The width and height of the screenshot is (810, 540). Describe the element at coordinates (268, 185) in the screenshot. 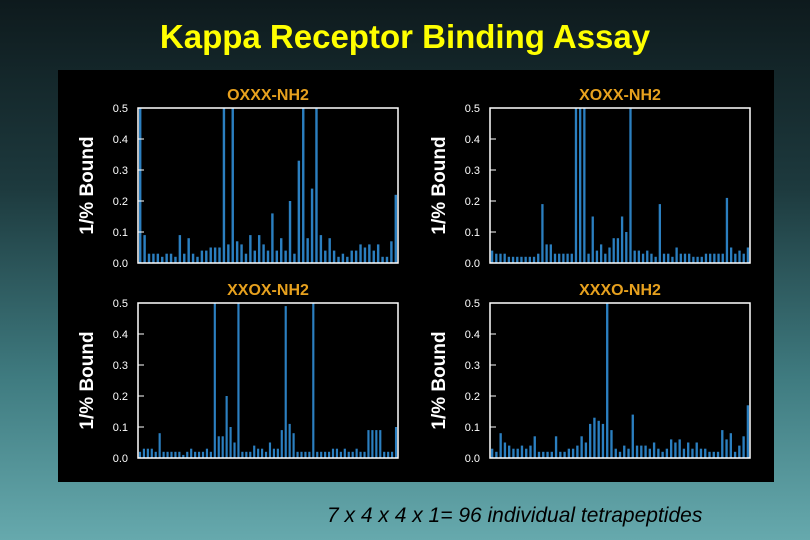

I see `plot-frame` at that location.